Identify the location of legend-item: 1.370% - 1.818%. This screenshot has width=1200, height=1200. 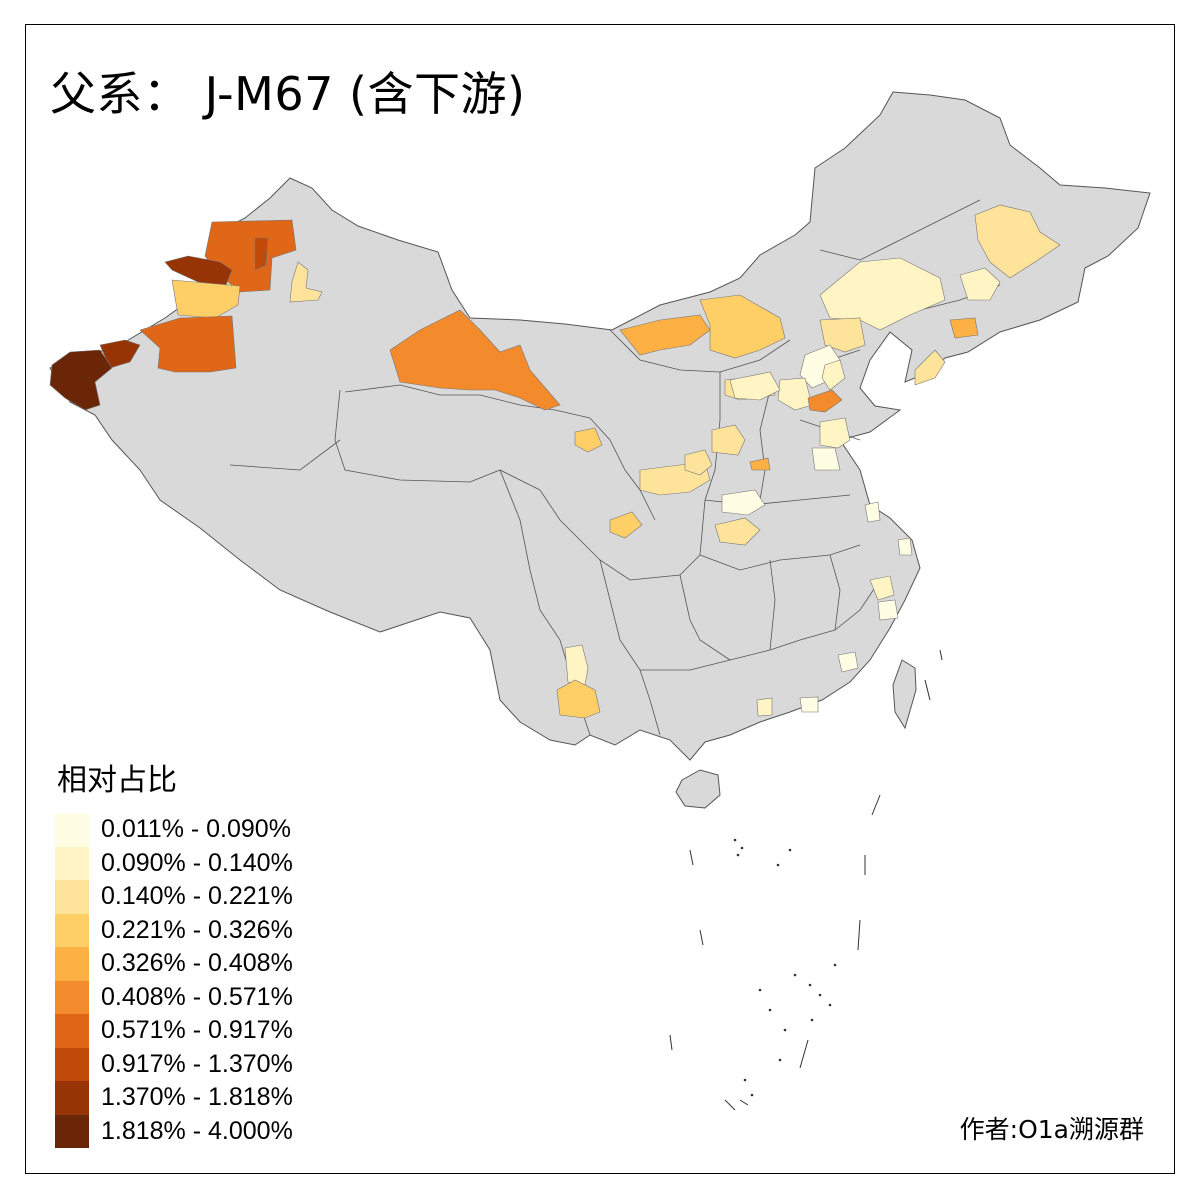
(174, 1098).